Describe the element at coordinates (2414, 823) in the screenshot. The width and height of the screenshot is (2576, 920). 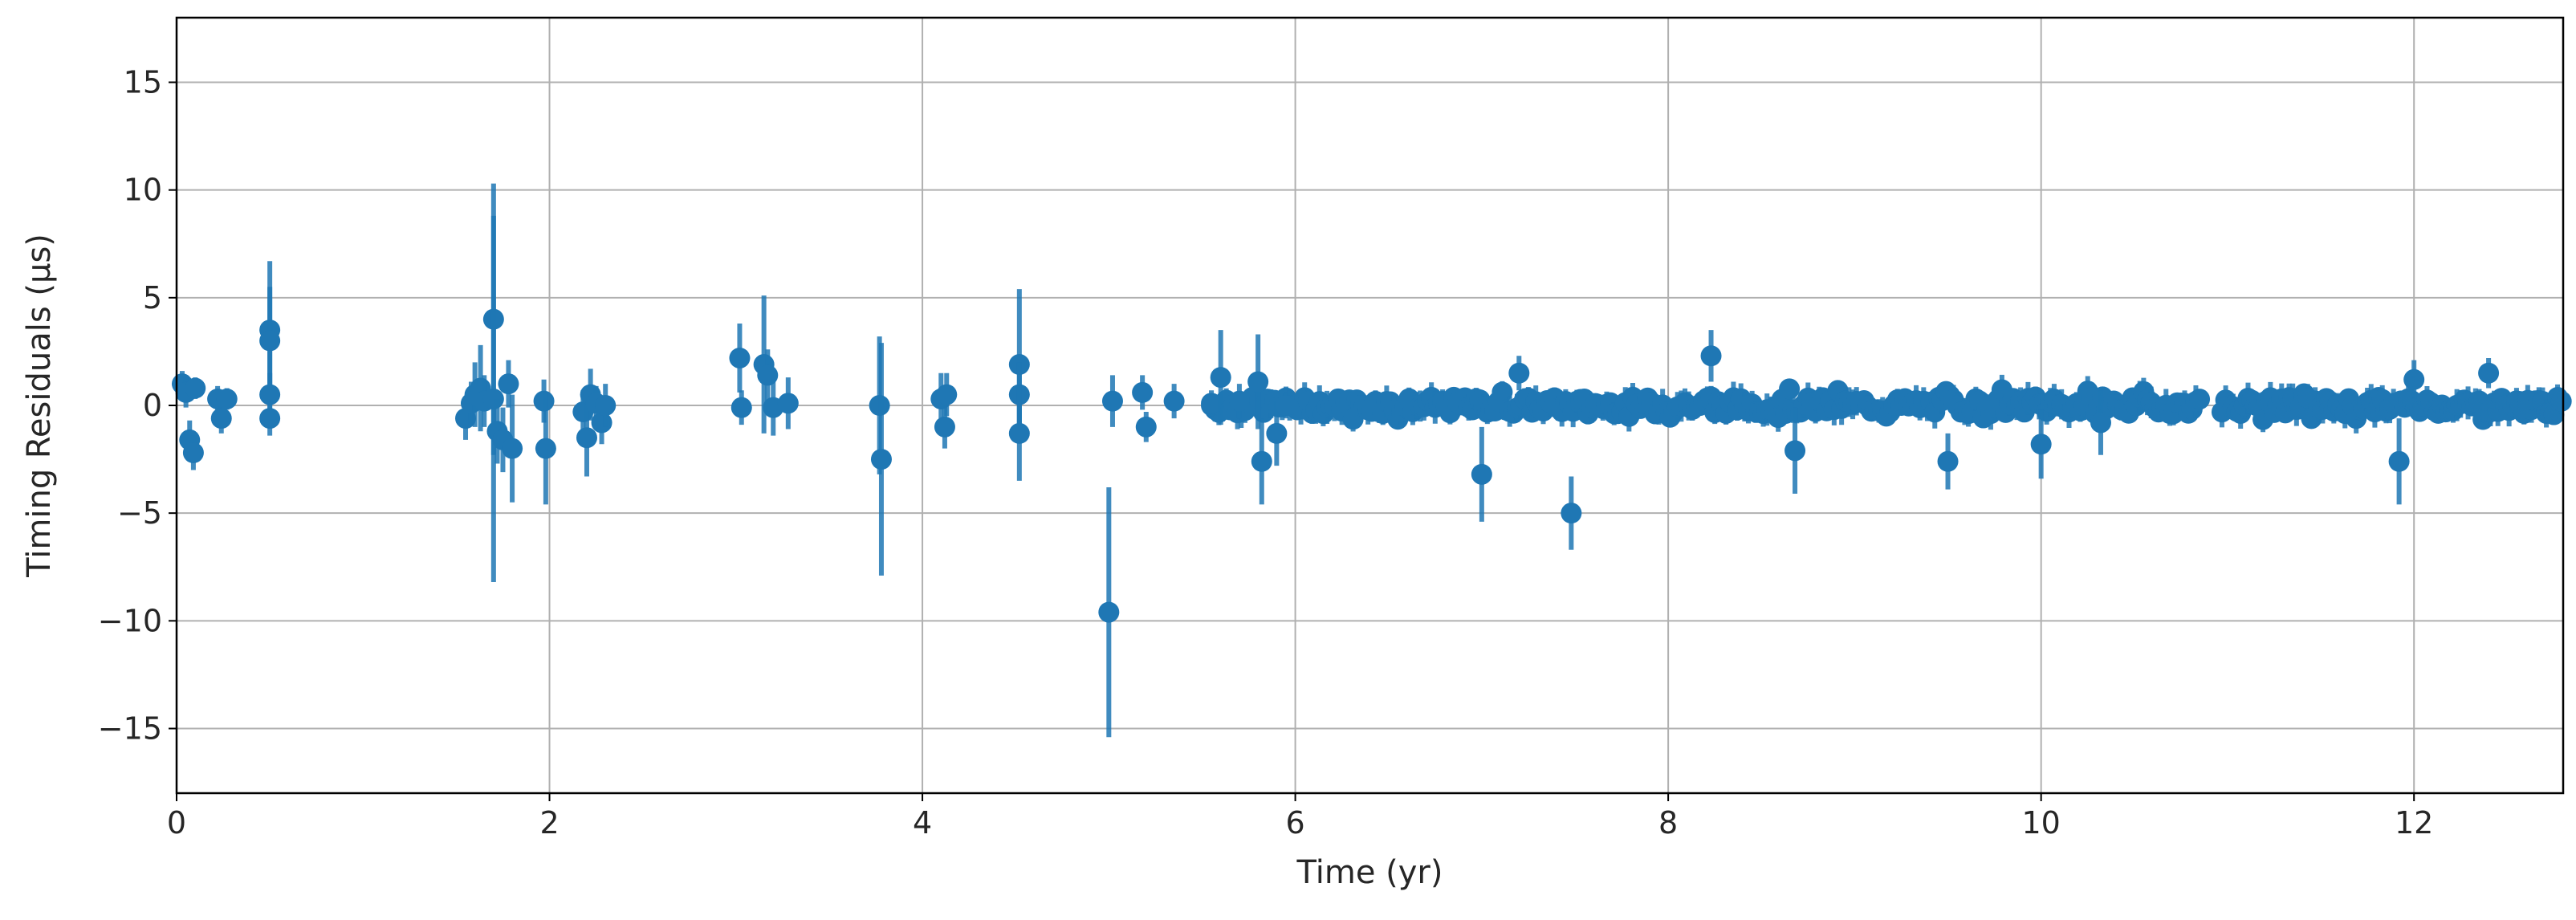
I see `x-tick-label: 12` at that location.